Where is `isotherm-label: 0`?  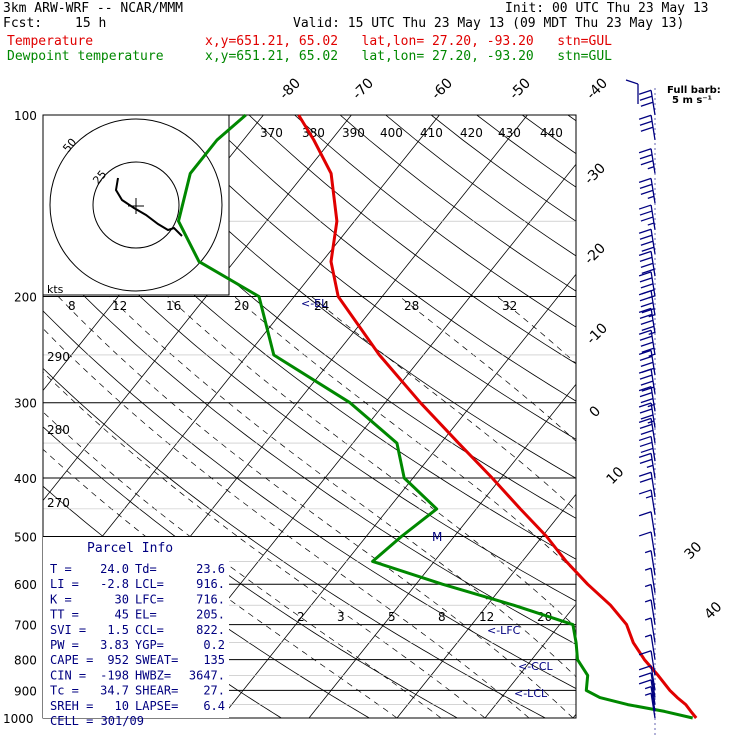
isotherm-label: 0 is located at coordinates (596, 412).